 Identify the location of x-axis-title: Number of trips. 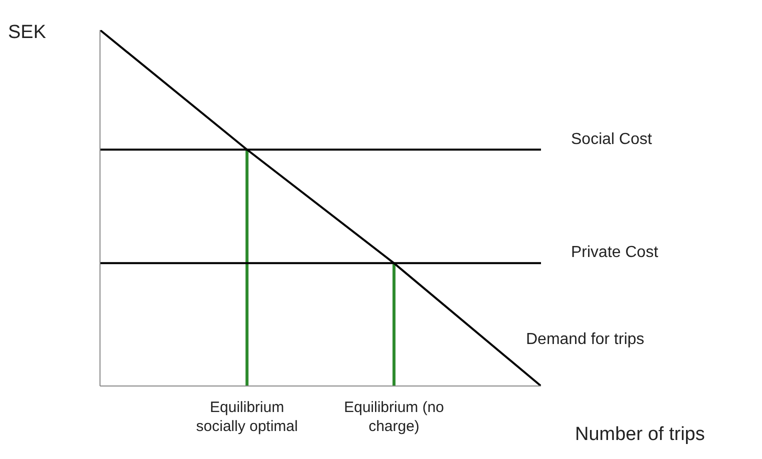
(640, 435).